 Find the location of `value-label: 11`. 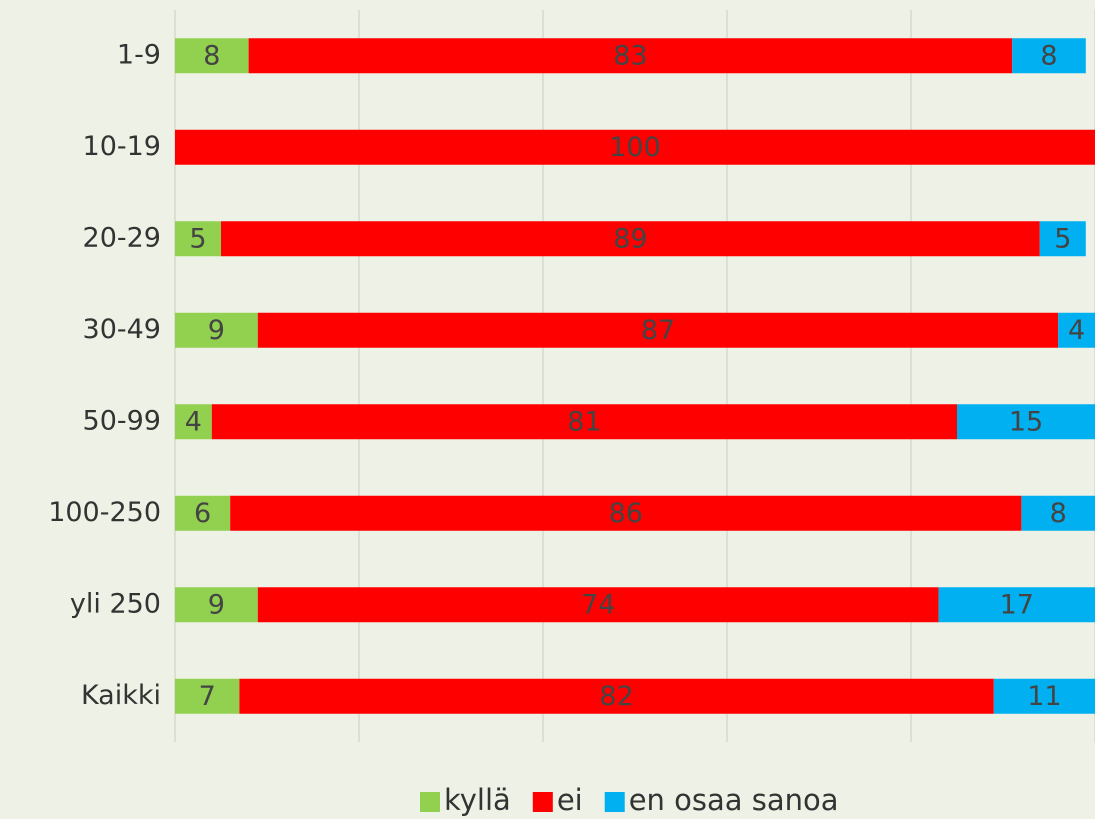

value-label: 11 is located at coordinates (1044, 696).